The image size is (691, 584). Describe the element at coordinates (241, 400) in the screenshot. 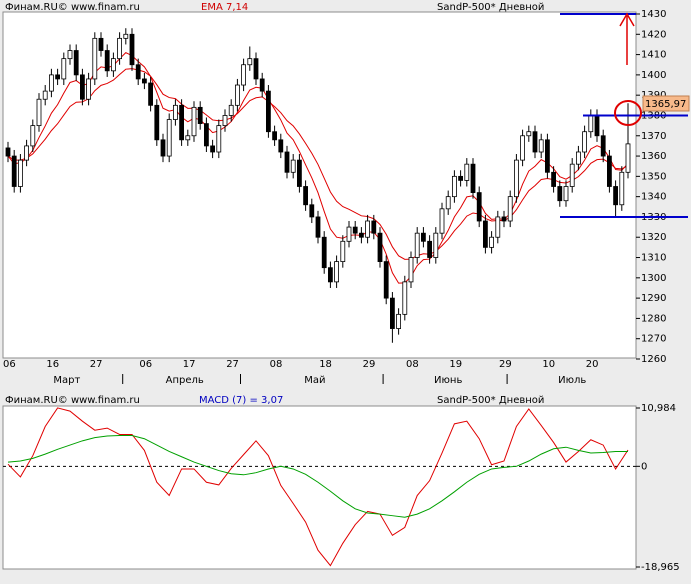

I see `chart-title: MACD (7) = 3,07` at that location.